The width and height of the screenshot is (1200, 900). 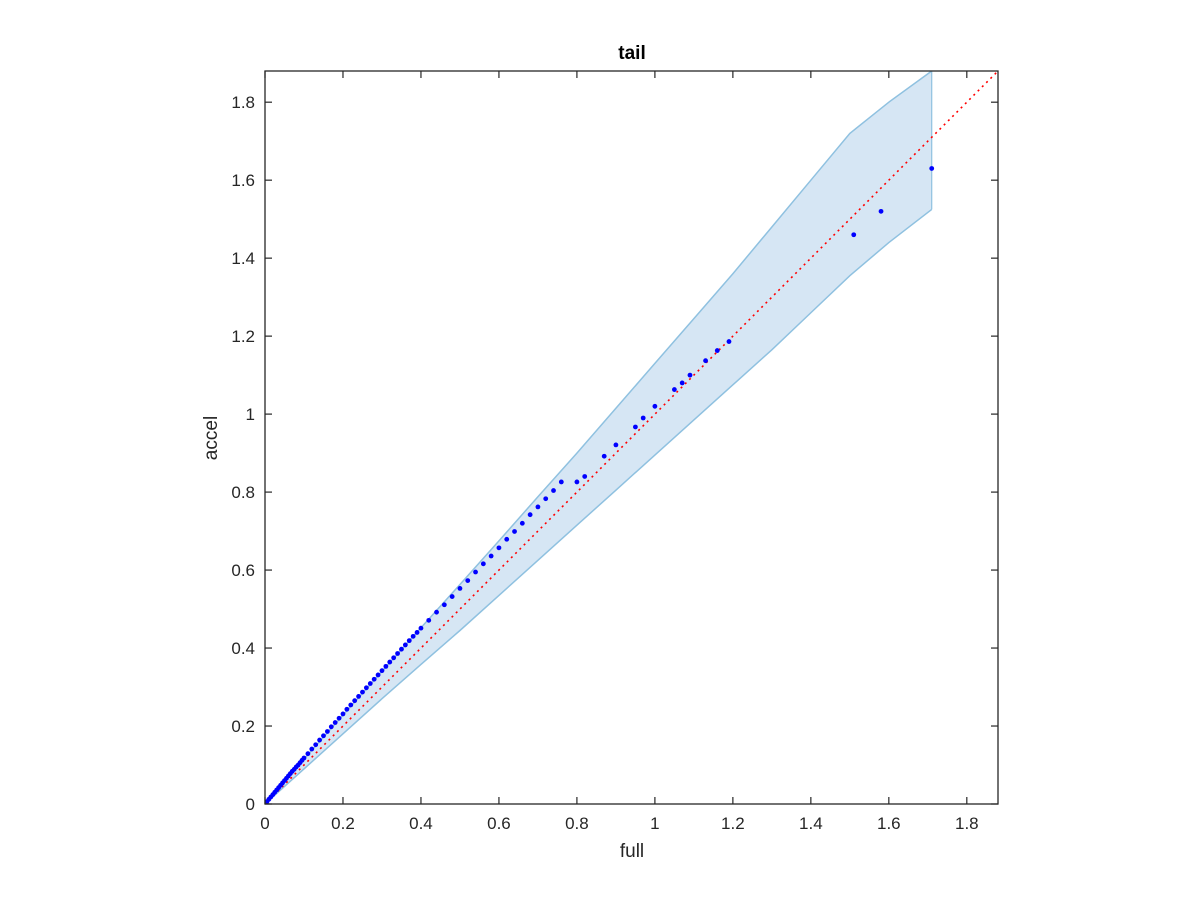 I want to click on chart-title: tail, so click(x=631, y=53).